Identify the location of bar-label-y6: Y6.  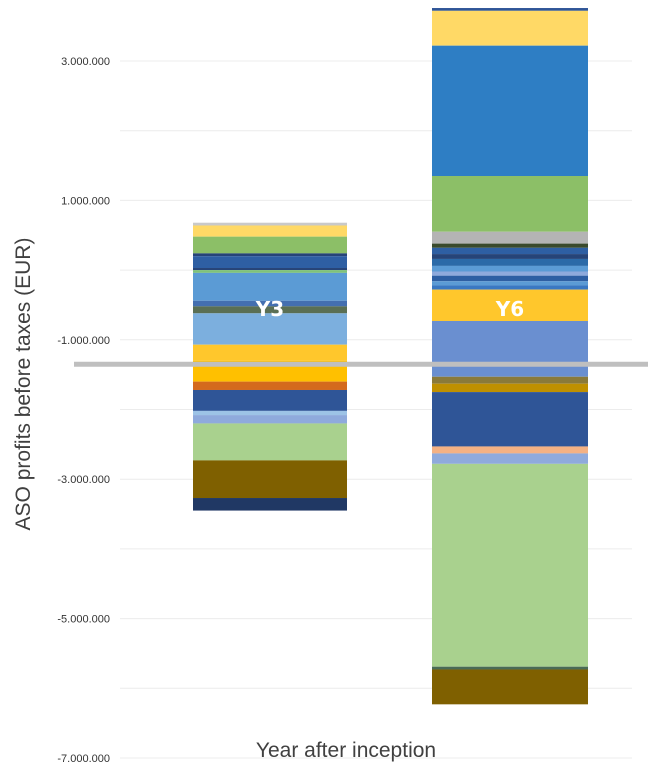
(509, 309).